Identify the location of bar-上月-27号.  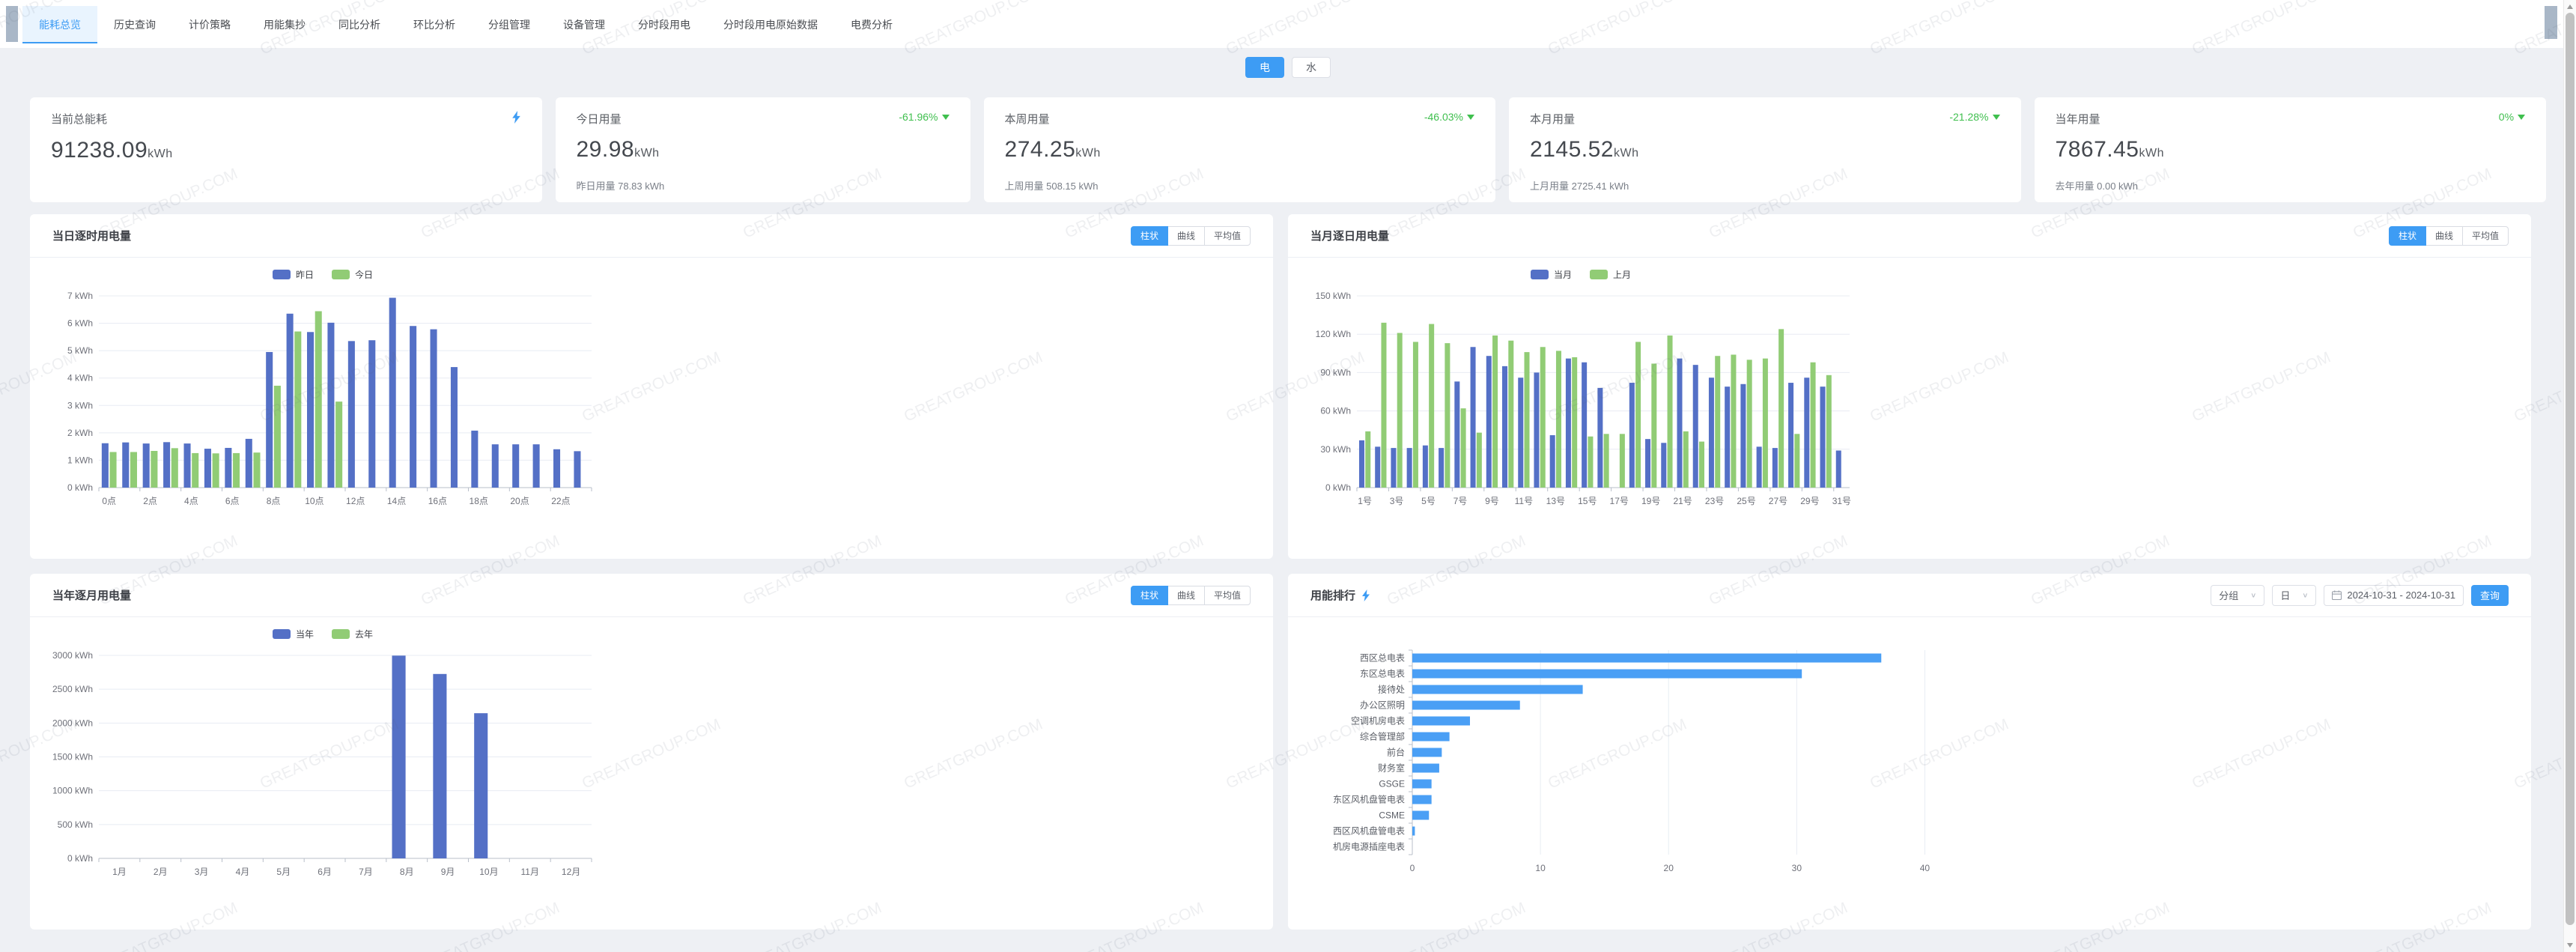
(1781, 408).